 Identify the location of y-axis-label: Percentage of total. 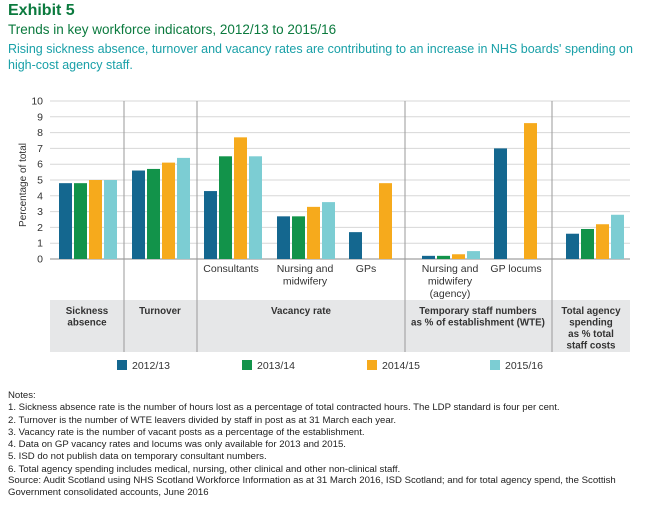
(23, 185).